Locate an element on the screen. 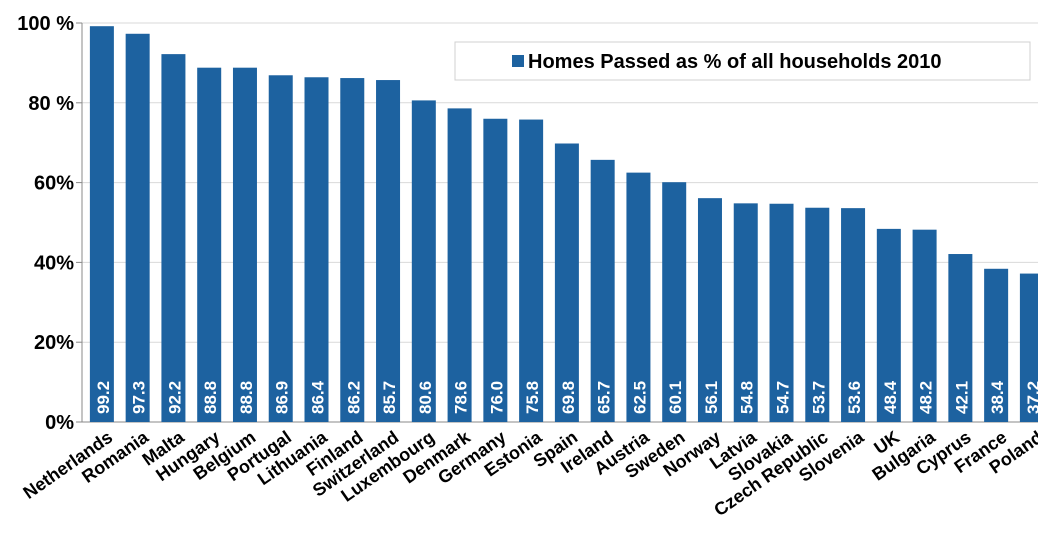  legend-label: Homes Passed as % of all households 2010 is located at coordinates (735, 62).